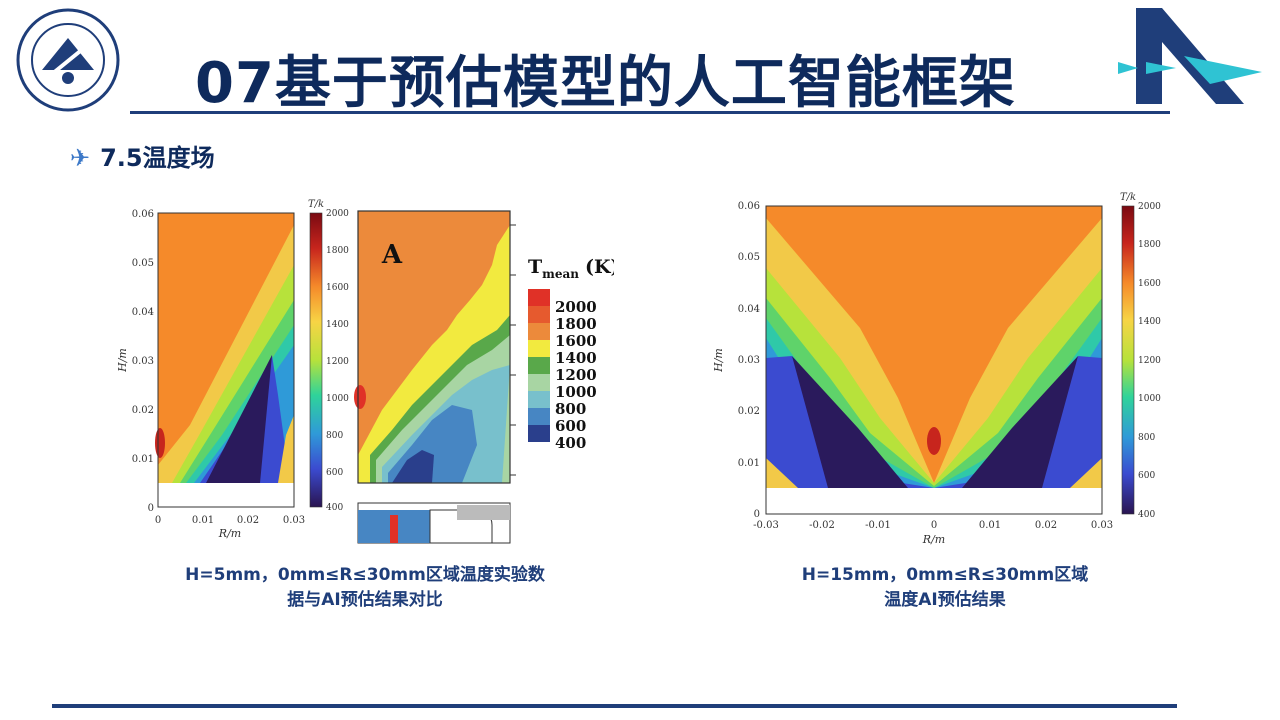 The image size is (1280, 720). I want to click on section-heading: ✈ 7.5温度场, so click(142, 155).